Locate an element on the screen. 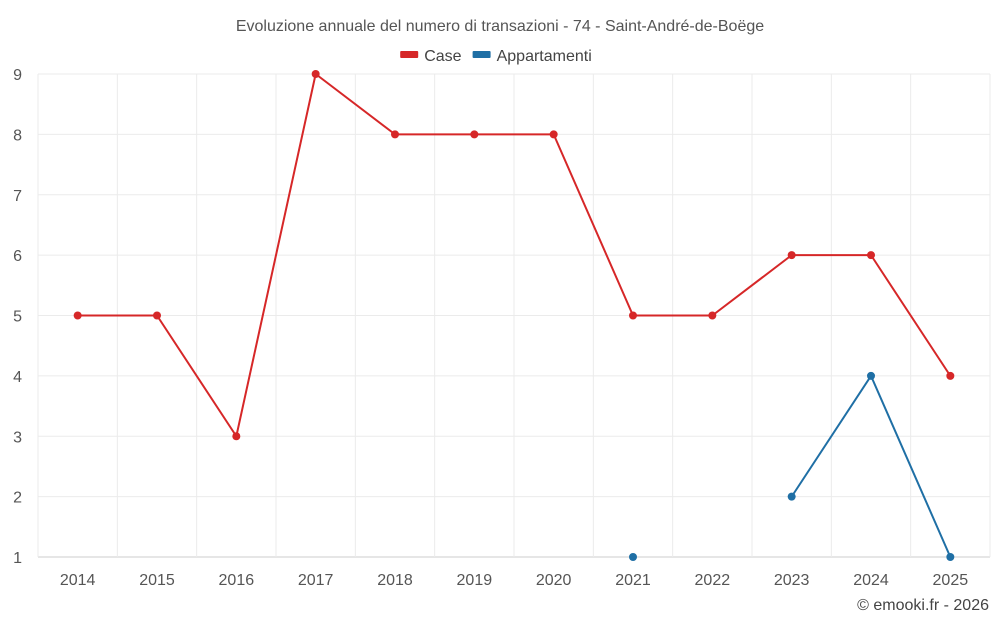  y-tick-label: 9 is located at coordinates (17, 75).